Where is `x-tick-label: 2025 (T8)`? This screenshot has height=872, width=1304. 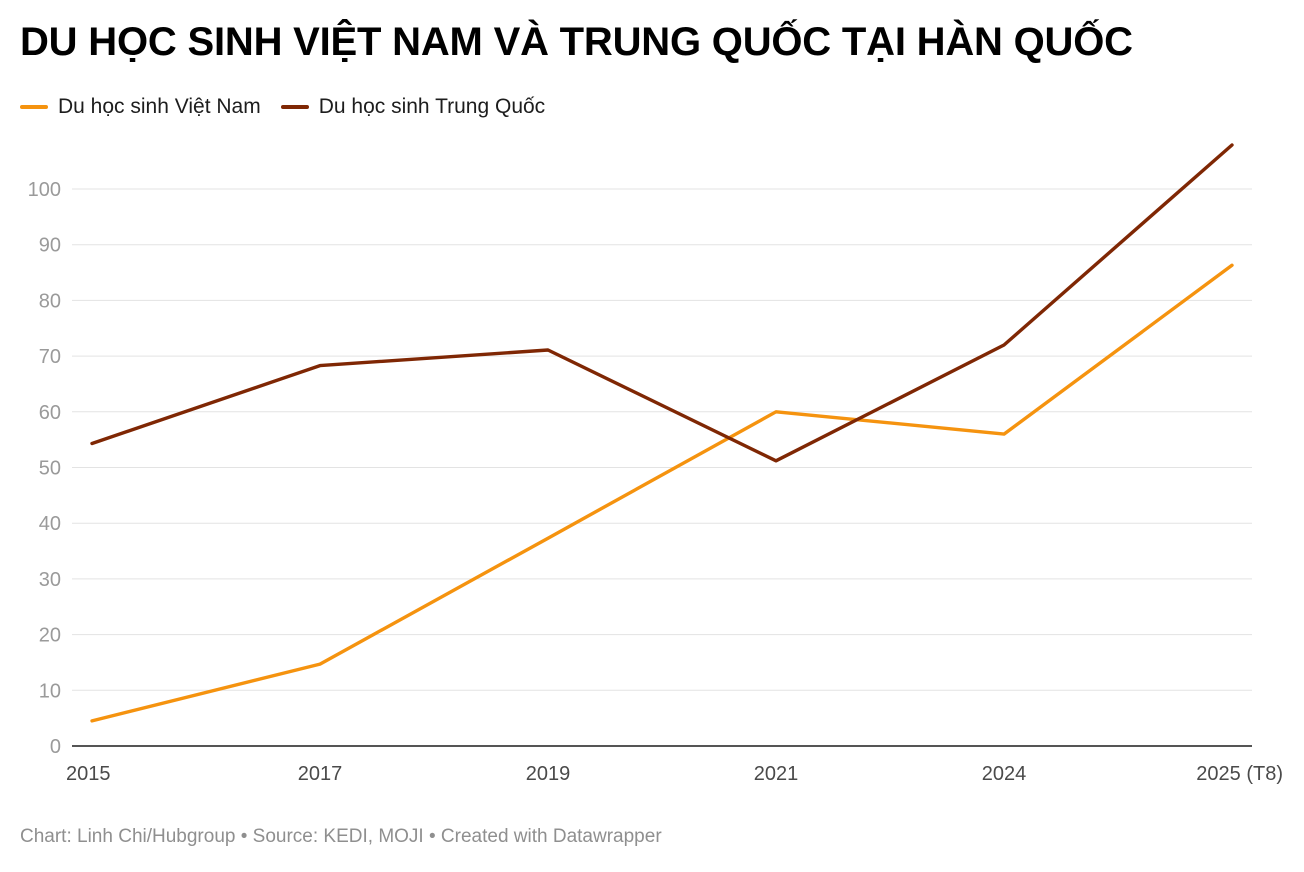 x-tick-label: 2025 (T8) is located at coordinates (1239, 774).